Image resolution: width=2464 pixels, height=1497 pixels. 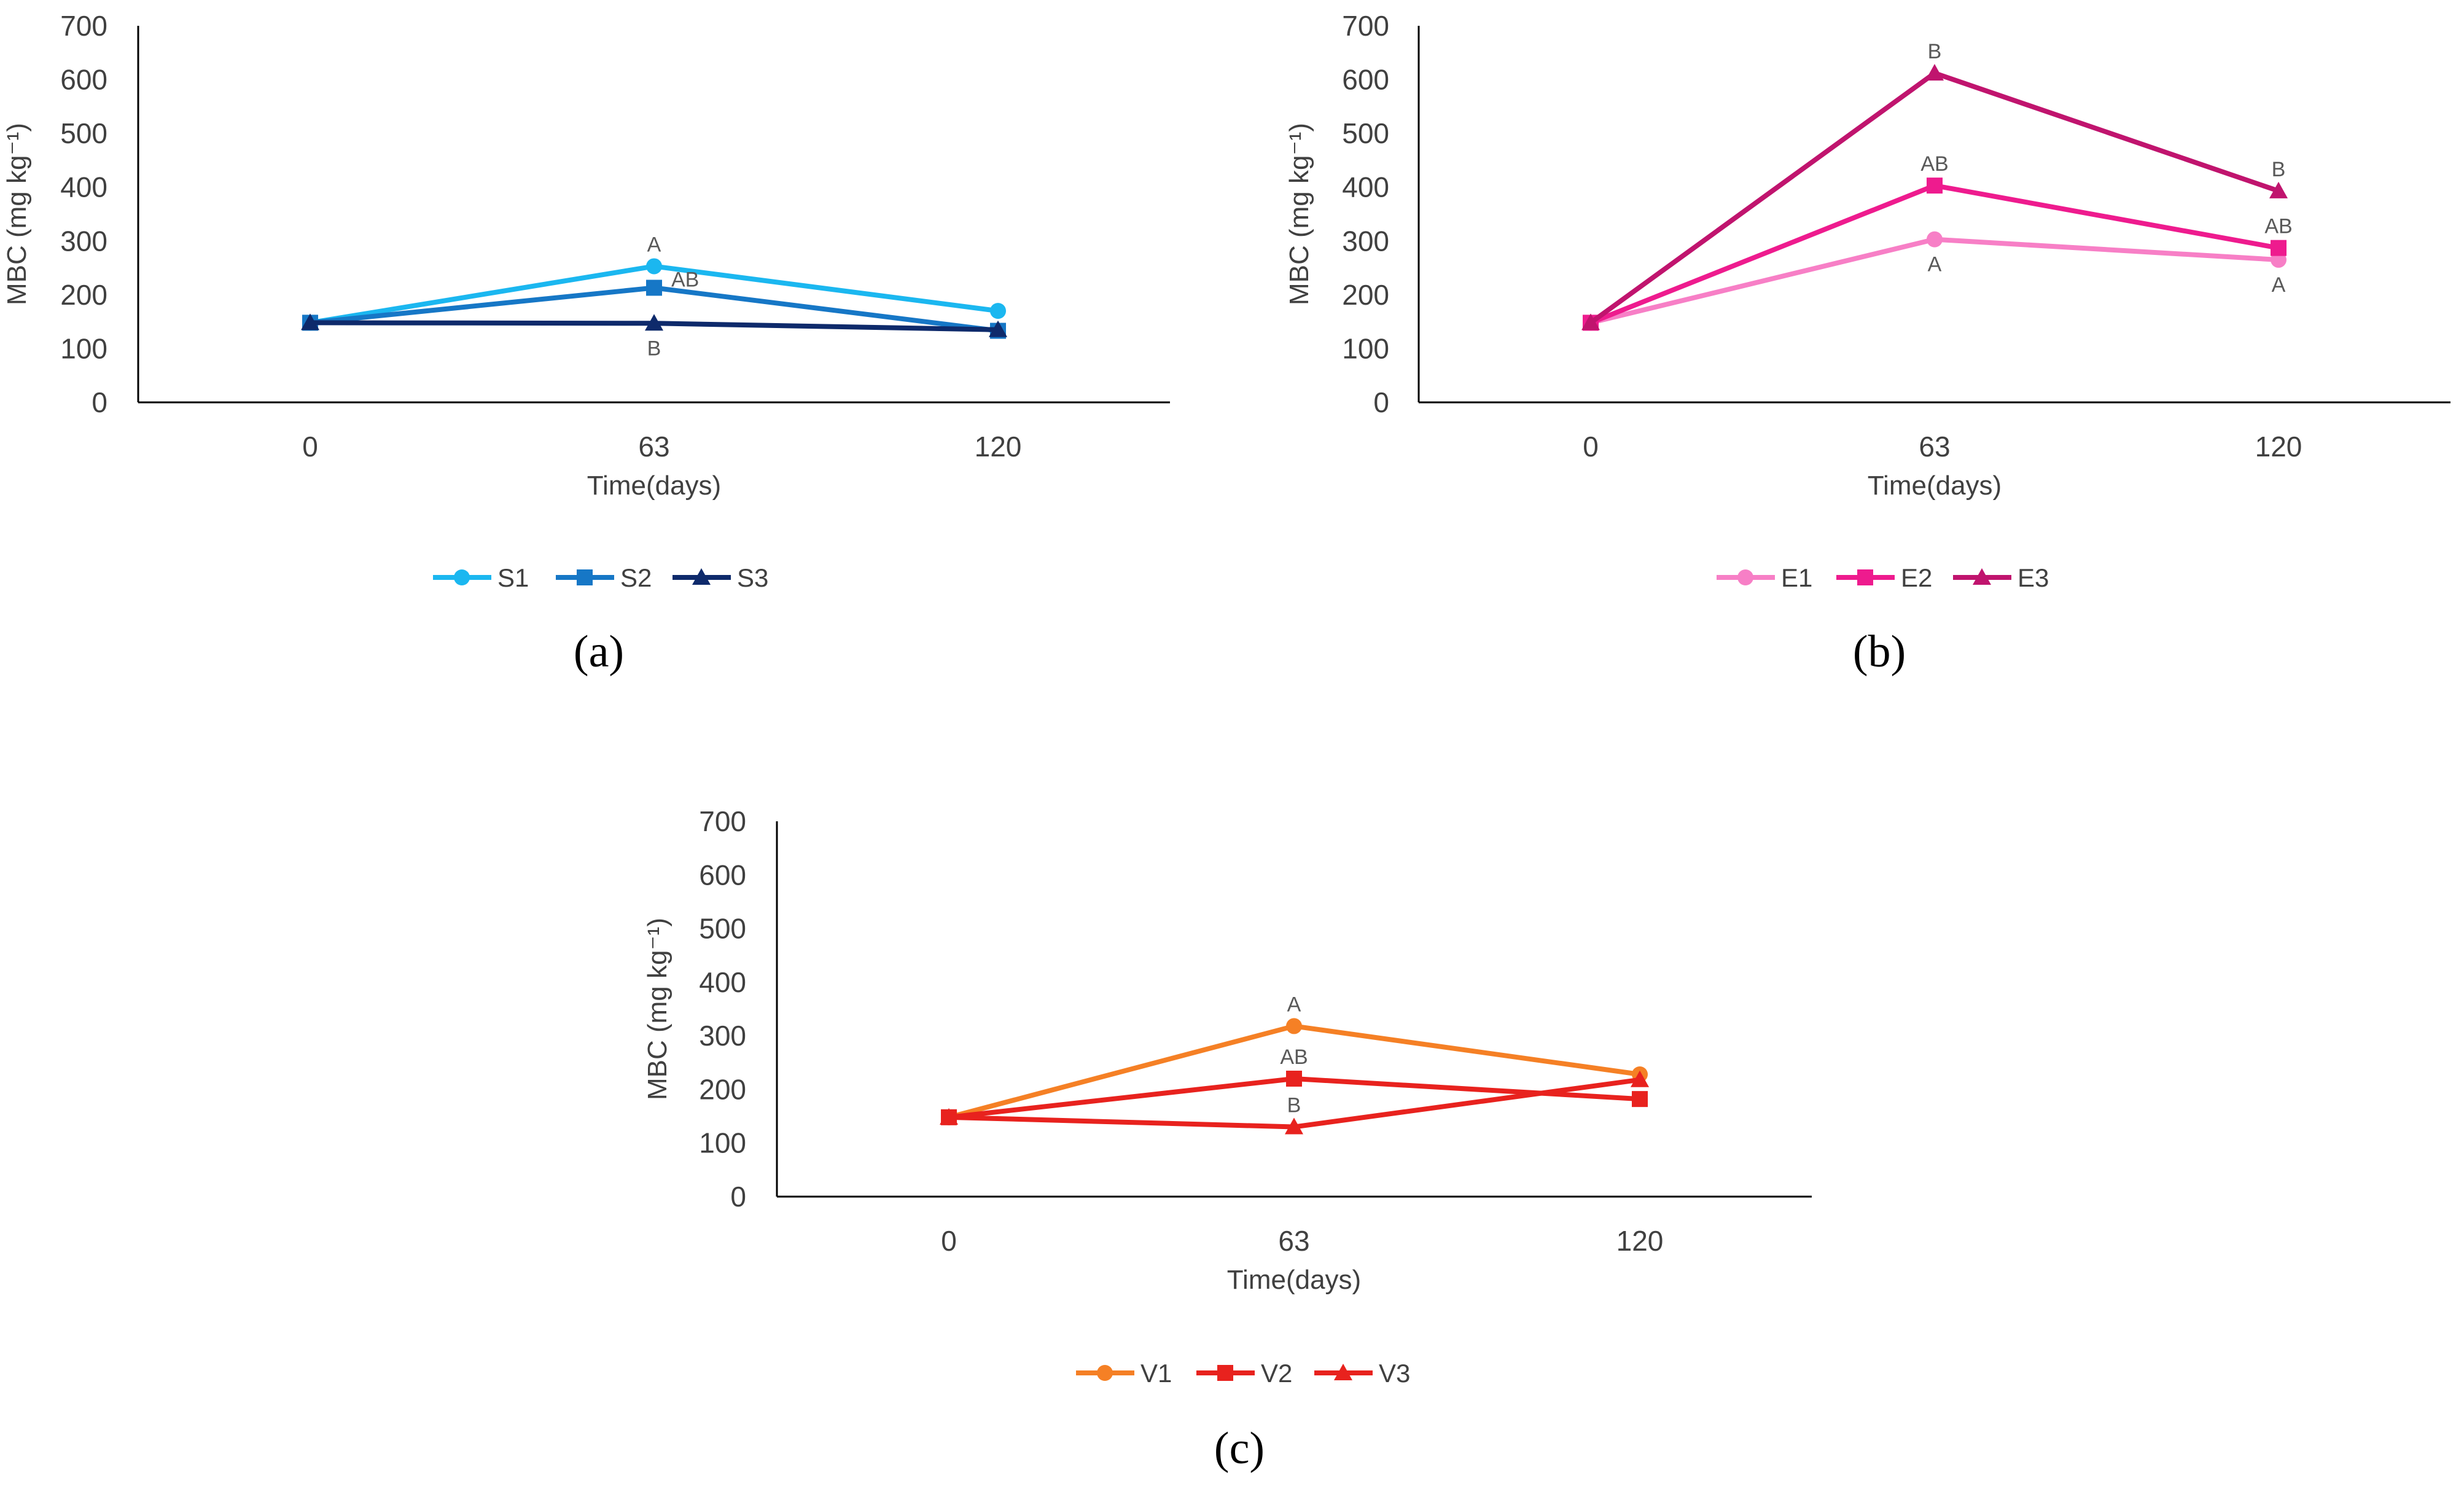 I want to click on legend-marker-V2, so click(x=1225, y=1373).